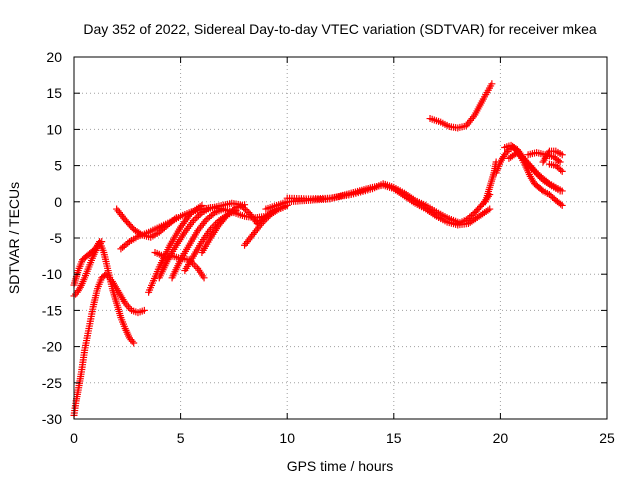  I want to click on y-tick-label: 15, so click(54, 93).